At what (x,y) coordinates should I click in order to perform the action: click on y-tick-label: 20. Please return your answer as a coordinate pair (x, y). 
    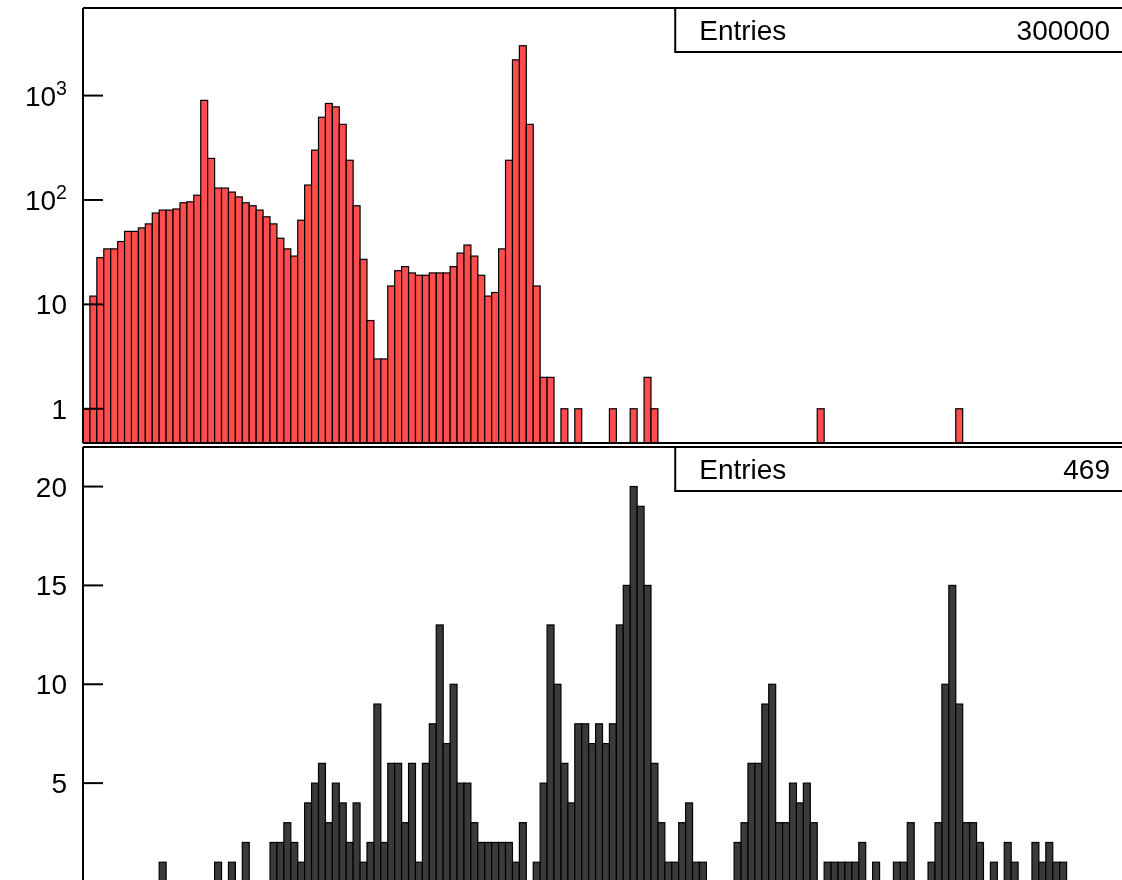
    Looking at the image, I should click on (51, 487).